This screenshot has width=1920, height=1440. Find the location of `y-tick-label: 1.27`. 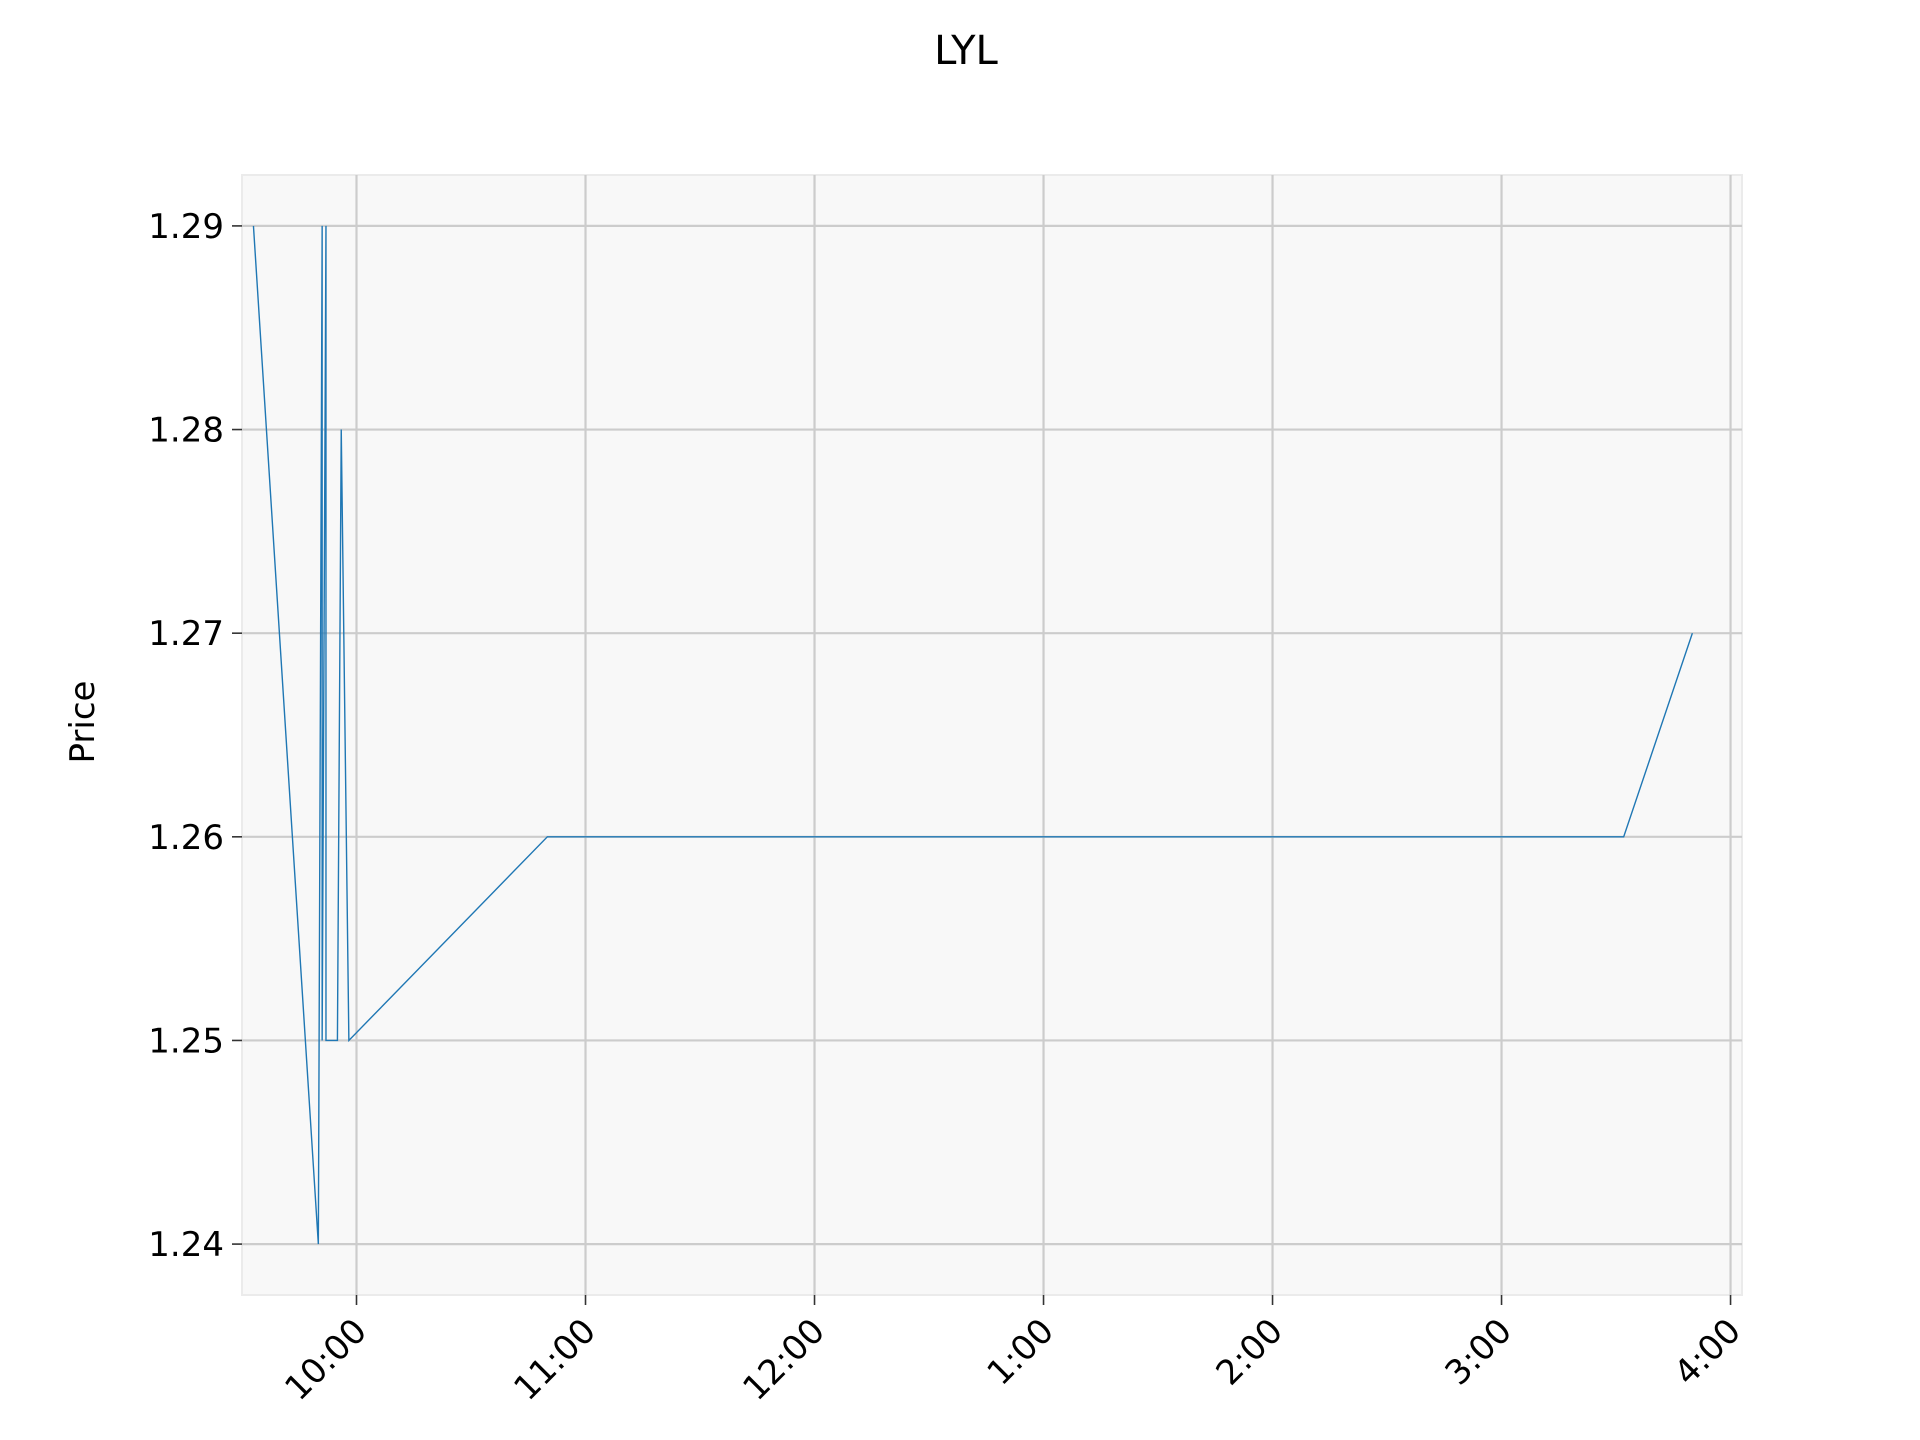

y-tick-label: 1.27 is located at coordinates (186, 634).